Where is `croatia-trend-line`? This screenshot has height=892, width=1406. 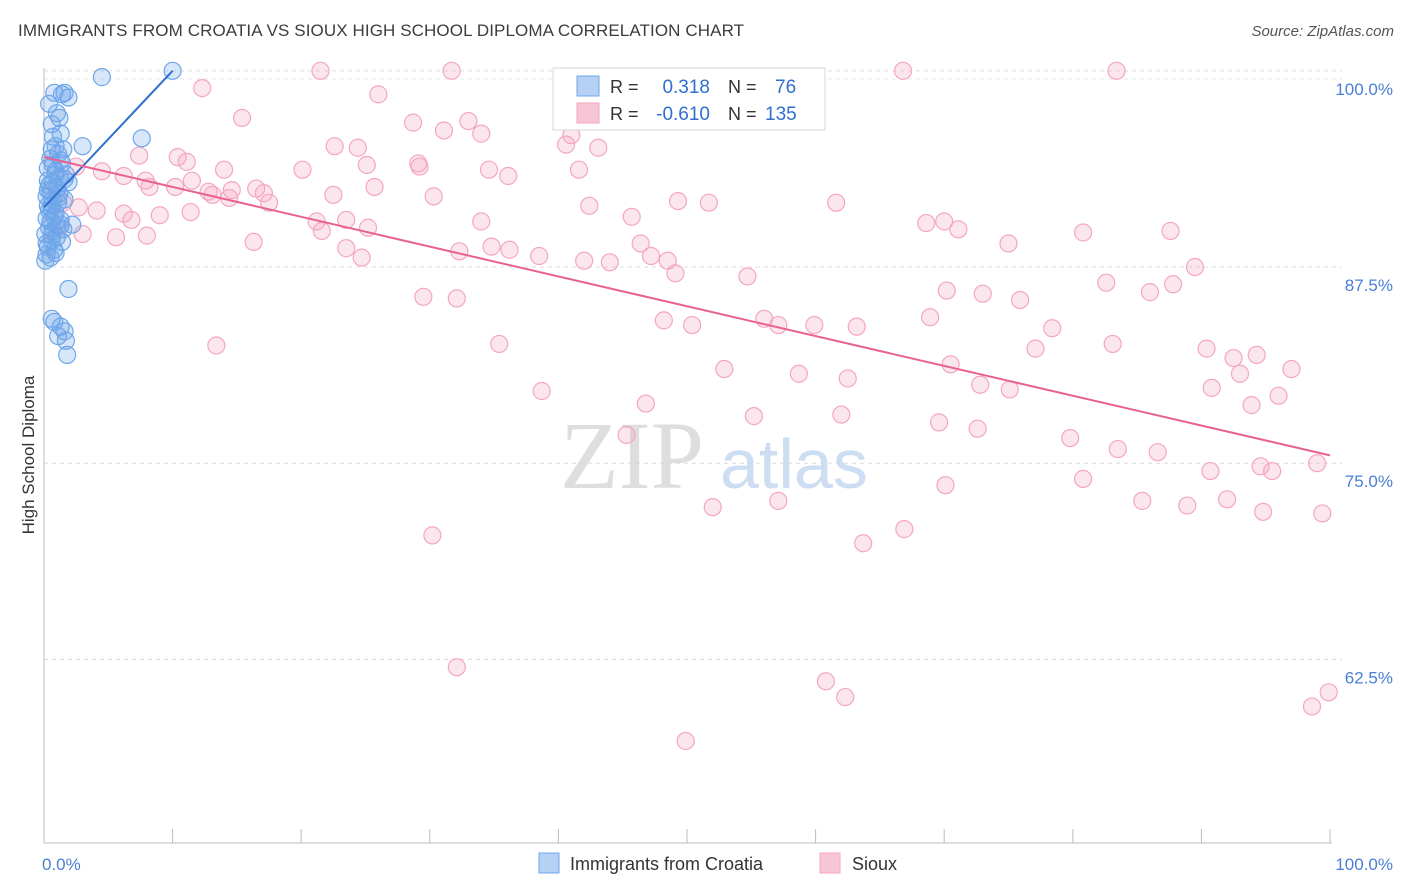 croatia-trend-line is located at coordinates (108, 139).